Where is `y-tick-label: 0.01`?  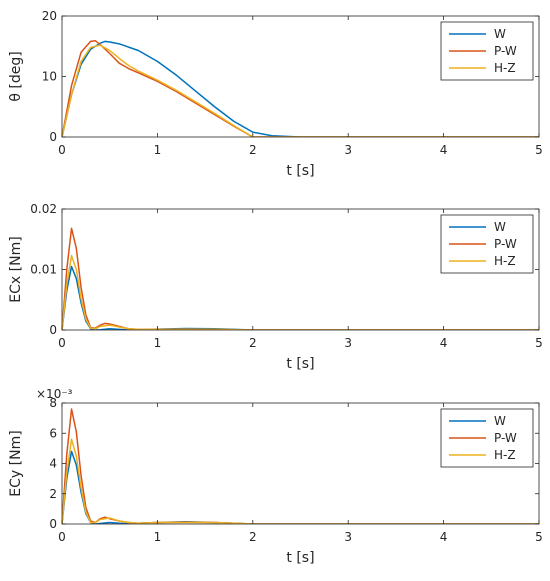
y-tick-label: 0.01 is located at coordinates (43, 270).